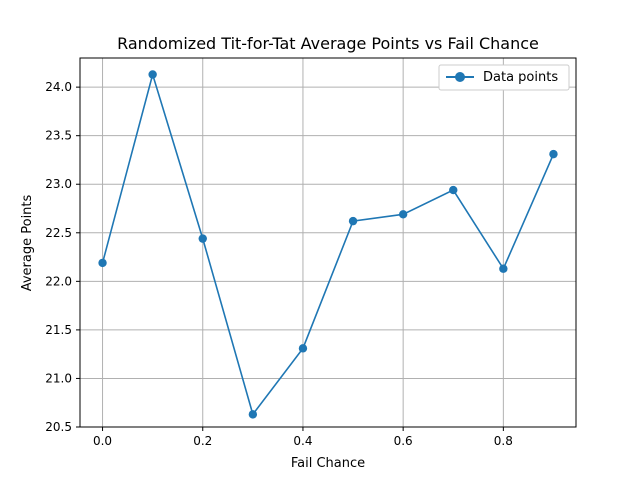  What do you see at coordinates (328, 463) in the screenshot?
I see `x-axis-label: Fail Chance` at bounding box center [328, 463].